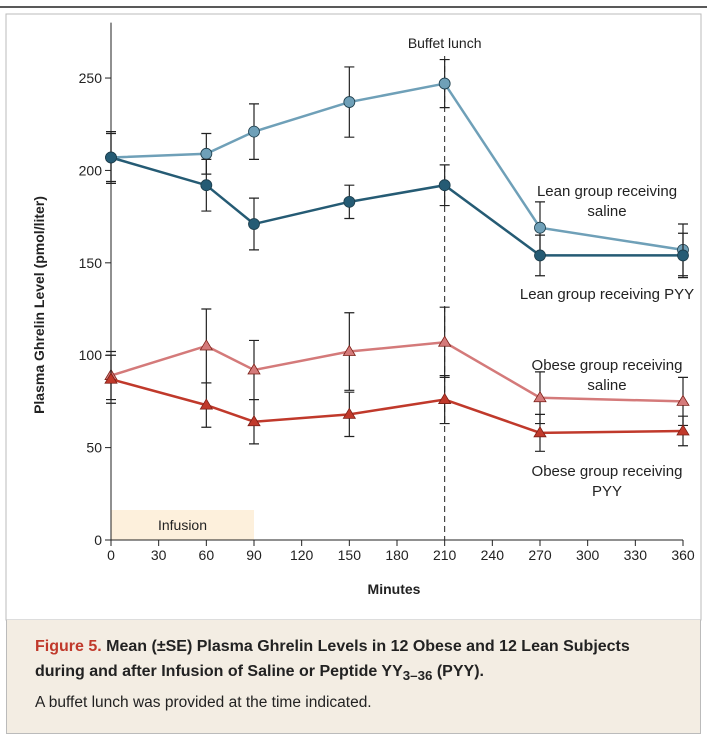  Describe the element at coordinates (94, 448) in the screenshot. I see `y-tick-label: 50` at that location.